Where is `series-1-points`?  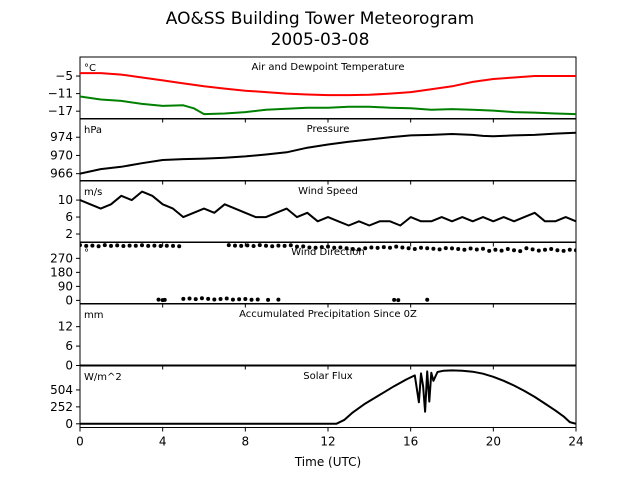 series-1-points is located at coordinates (328, 273).